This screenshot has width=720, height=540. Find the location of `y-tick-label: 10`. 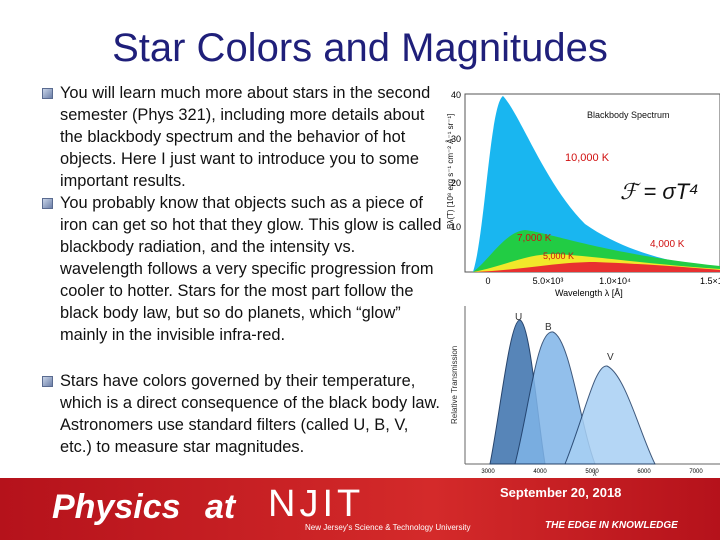

y-tick-label: 10 is located at coordinates (456, 227).